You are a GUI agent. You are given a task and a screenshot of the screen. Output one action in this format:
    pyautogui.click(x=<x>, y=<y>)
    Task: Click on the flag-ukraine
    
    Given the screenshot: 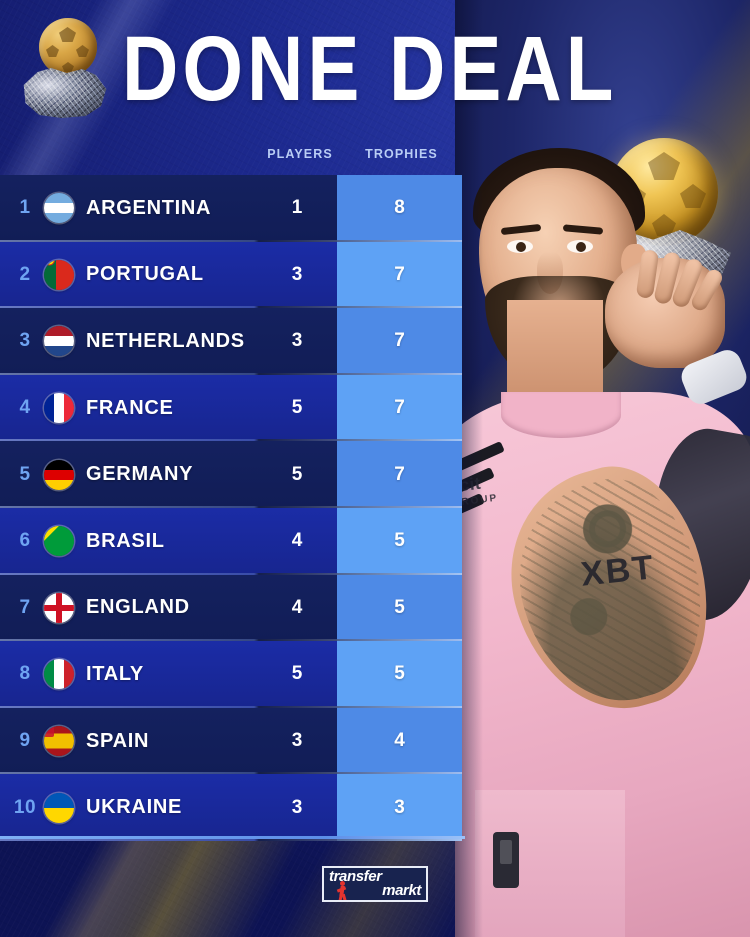 What is the action you would take?
    pyautogui.click(x=59, y=807)
    